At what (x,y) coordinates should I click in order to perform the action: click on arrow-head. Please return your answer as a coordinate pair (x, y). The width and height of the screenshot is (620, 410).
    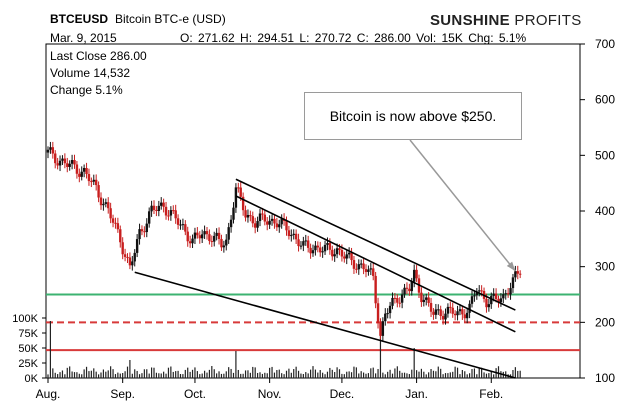
    Looking at the image, I should click on (511, 266).